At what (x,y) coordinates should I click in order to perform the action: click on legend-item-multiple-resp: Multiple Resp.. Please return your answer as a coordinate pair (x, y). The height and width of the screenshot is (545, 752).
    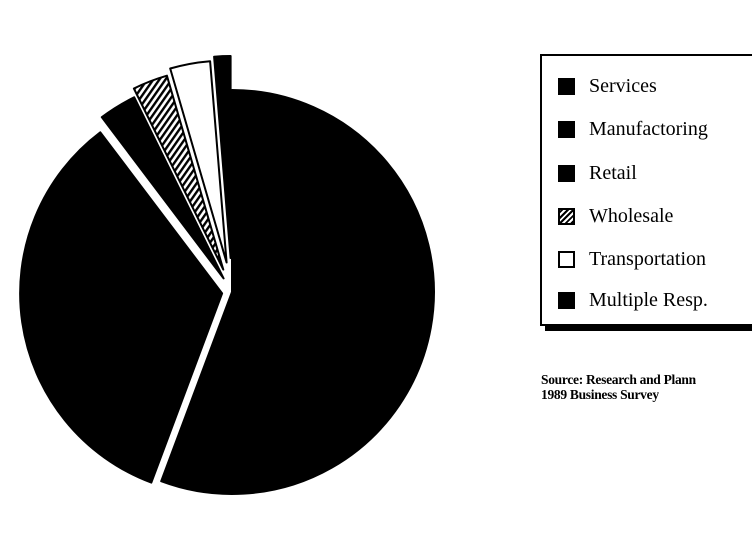
    Looking at the image, I should click on (633, 300).